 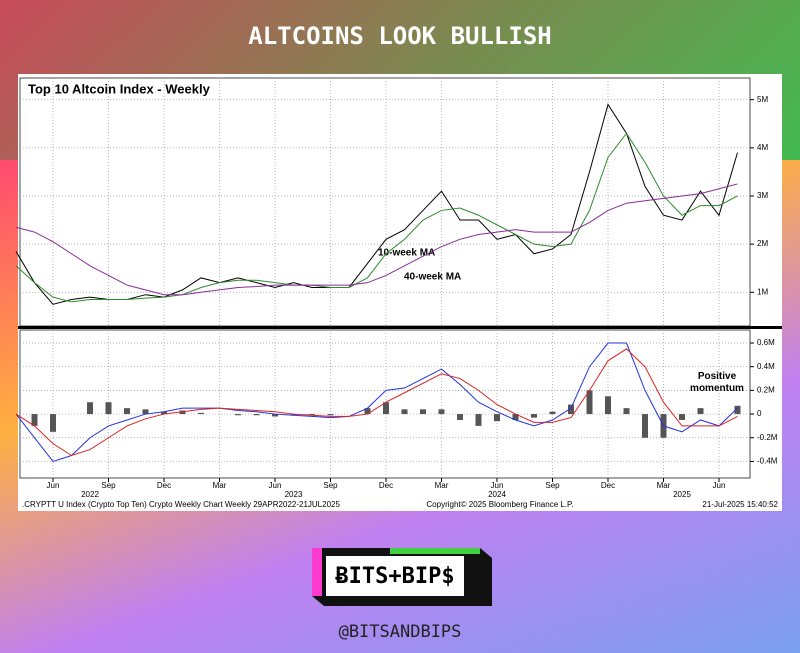 I want to click on logo-text: ɃITS+BIP$, so click(x=394, y=576).